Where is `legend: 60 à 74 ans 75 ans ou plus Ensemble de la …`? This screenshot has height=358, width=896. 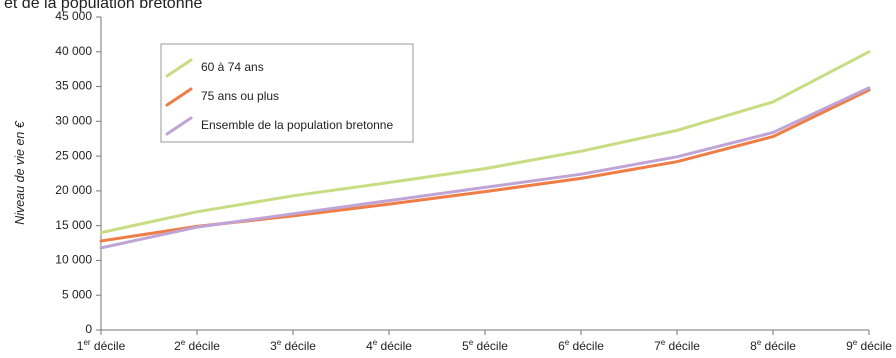 legend: 60 à 74 ans 75 ans ou plus Ensemble de la … is located at coordinates (287, 93).